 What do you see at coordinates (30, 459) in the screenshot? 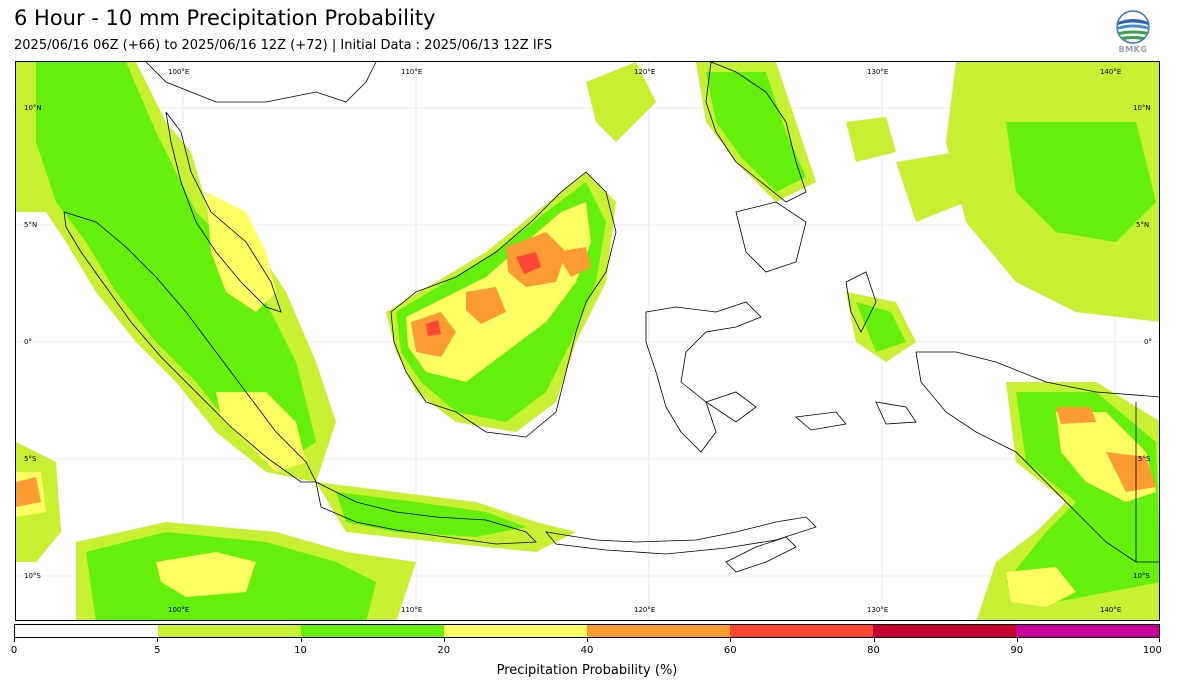
I see `lat-label-left-5s: 5°S` at bounding box center [30, 459].